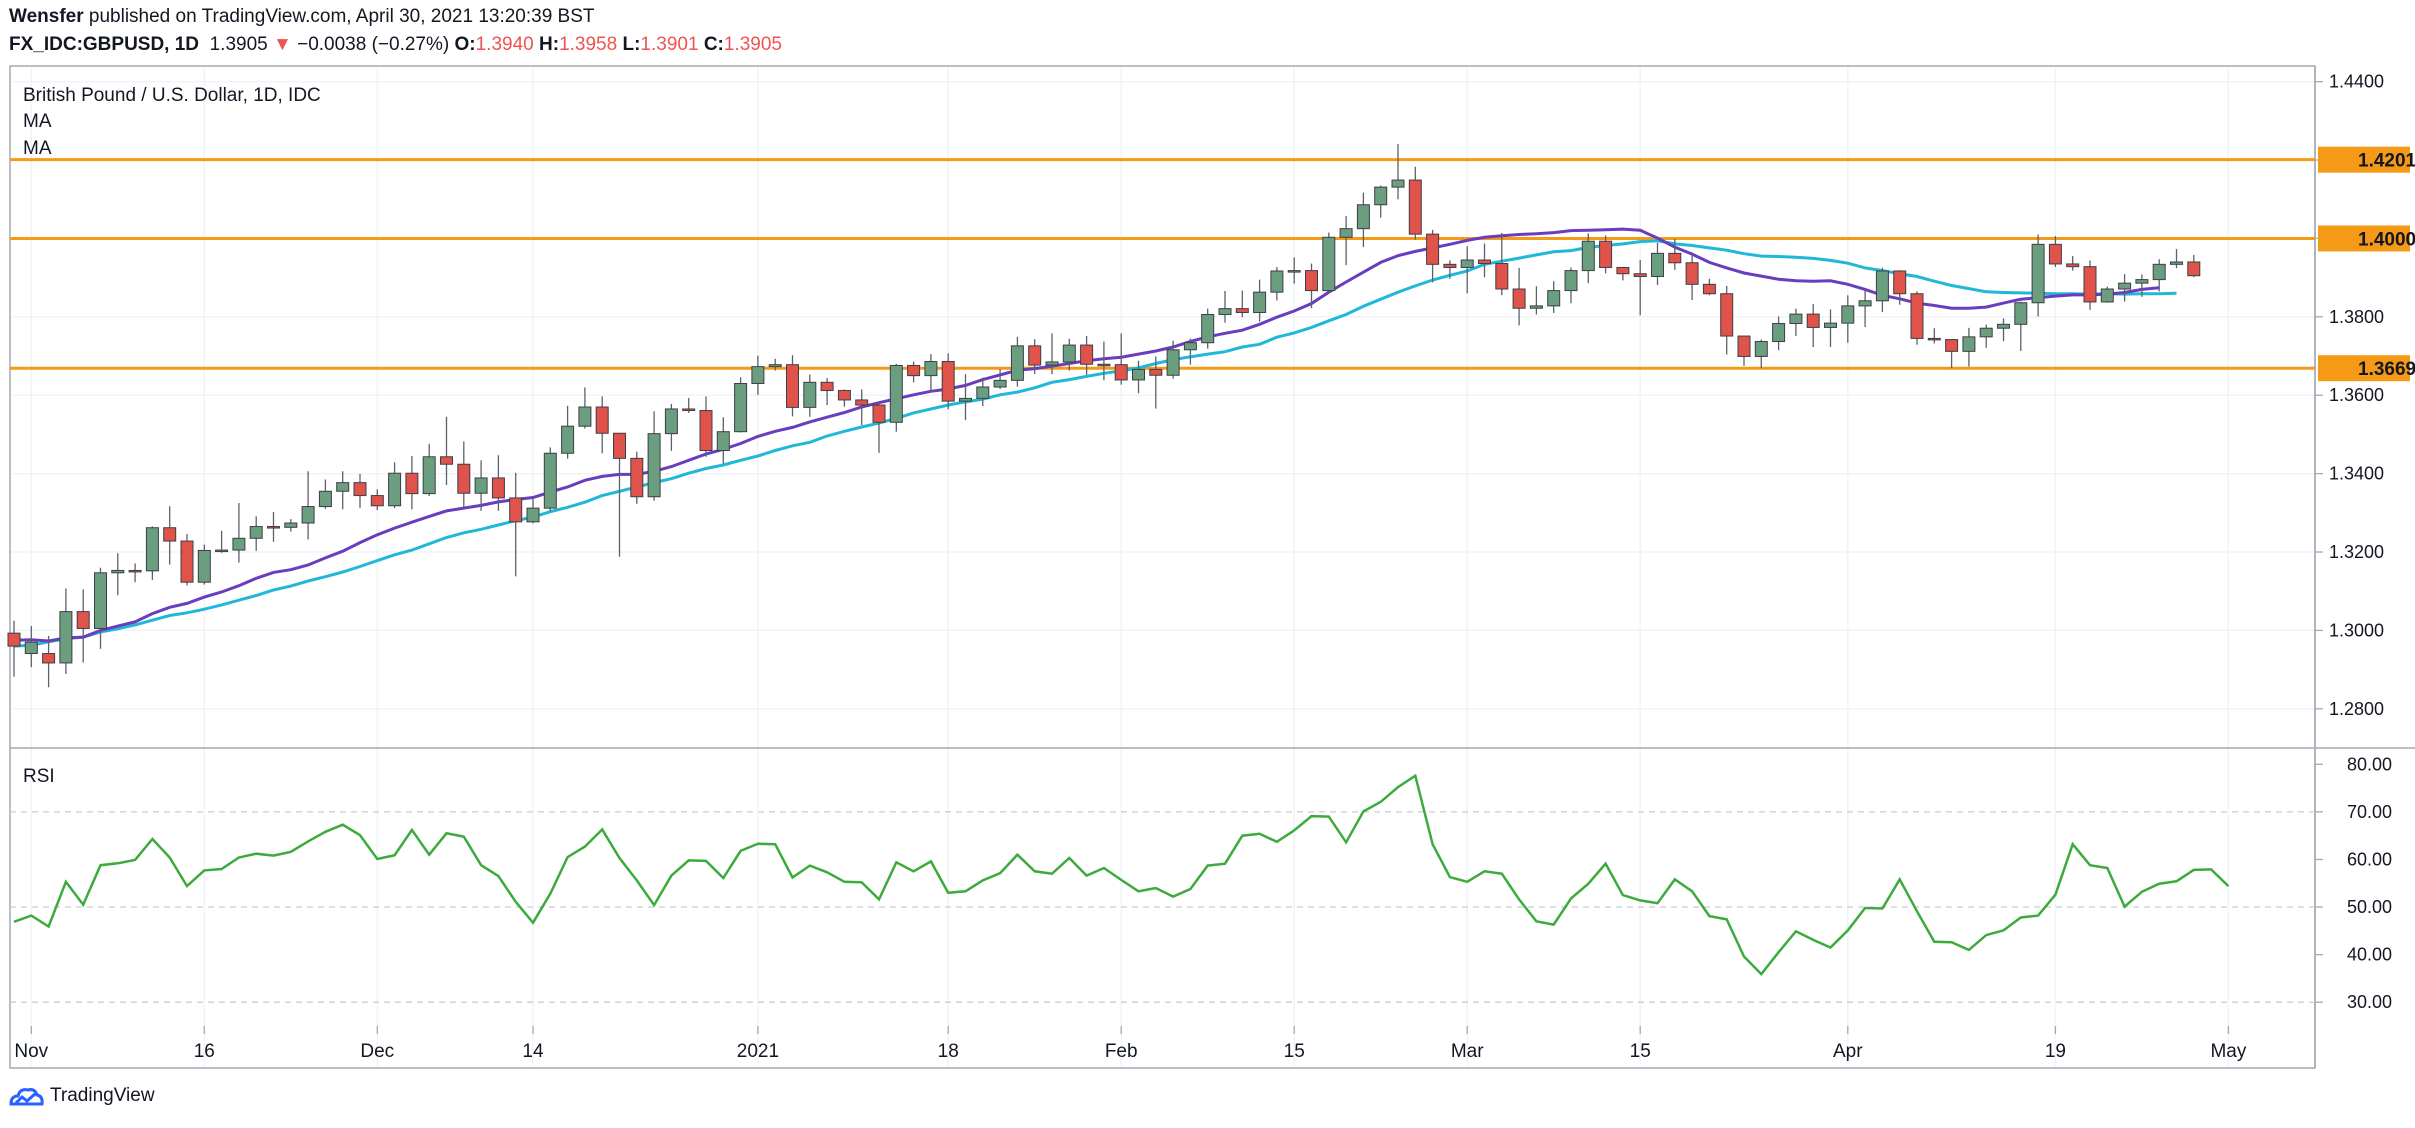 This screenshot has height=1128, width=2415. Describe the element at coordinates (46, 16) in the screenshot. I see `author-name: Wensfer` at that location.